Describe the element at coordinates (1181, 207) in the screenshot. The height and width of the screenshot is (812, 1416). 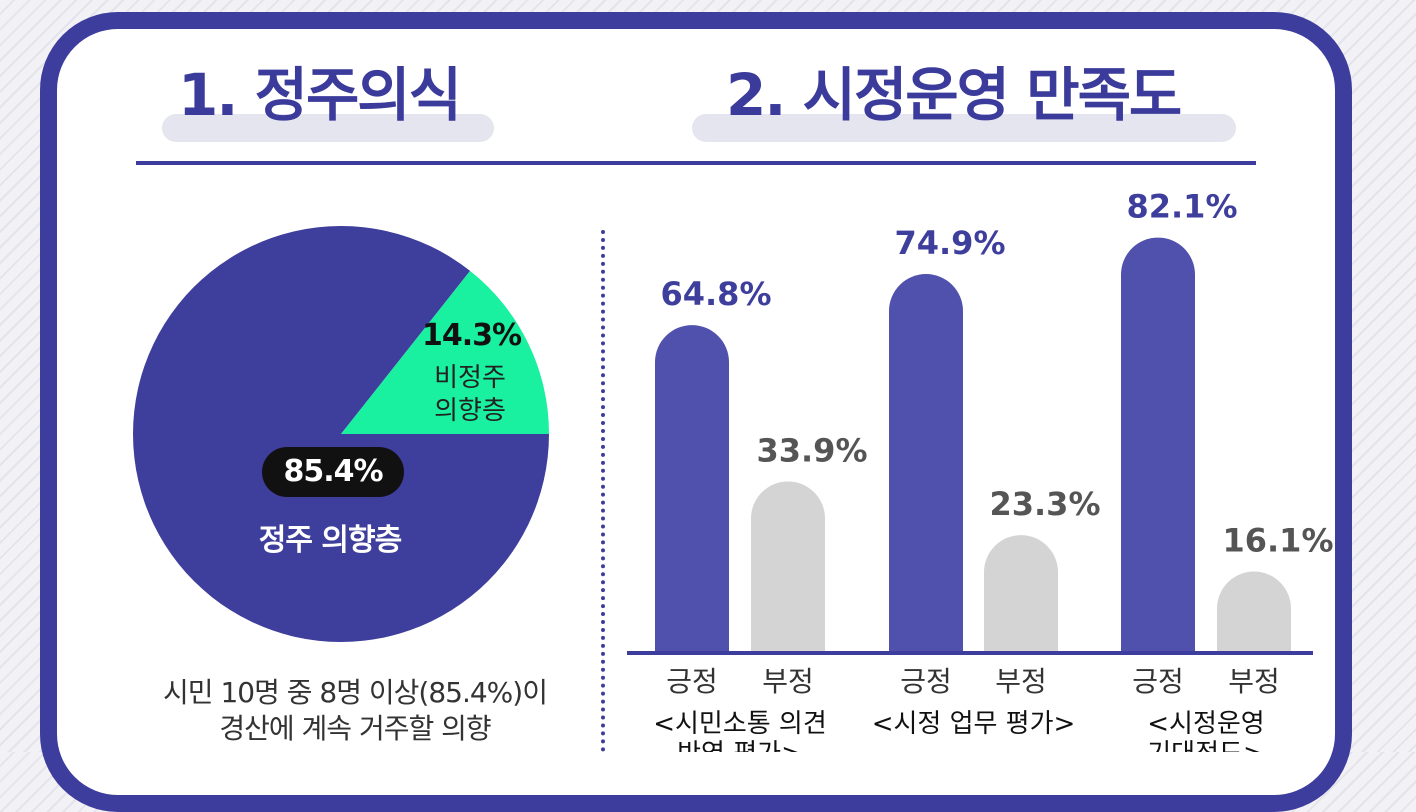
I see `bar-value-label: 82.1%` at that location.